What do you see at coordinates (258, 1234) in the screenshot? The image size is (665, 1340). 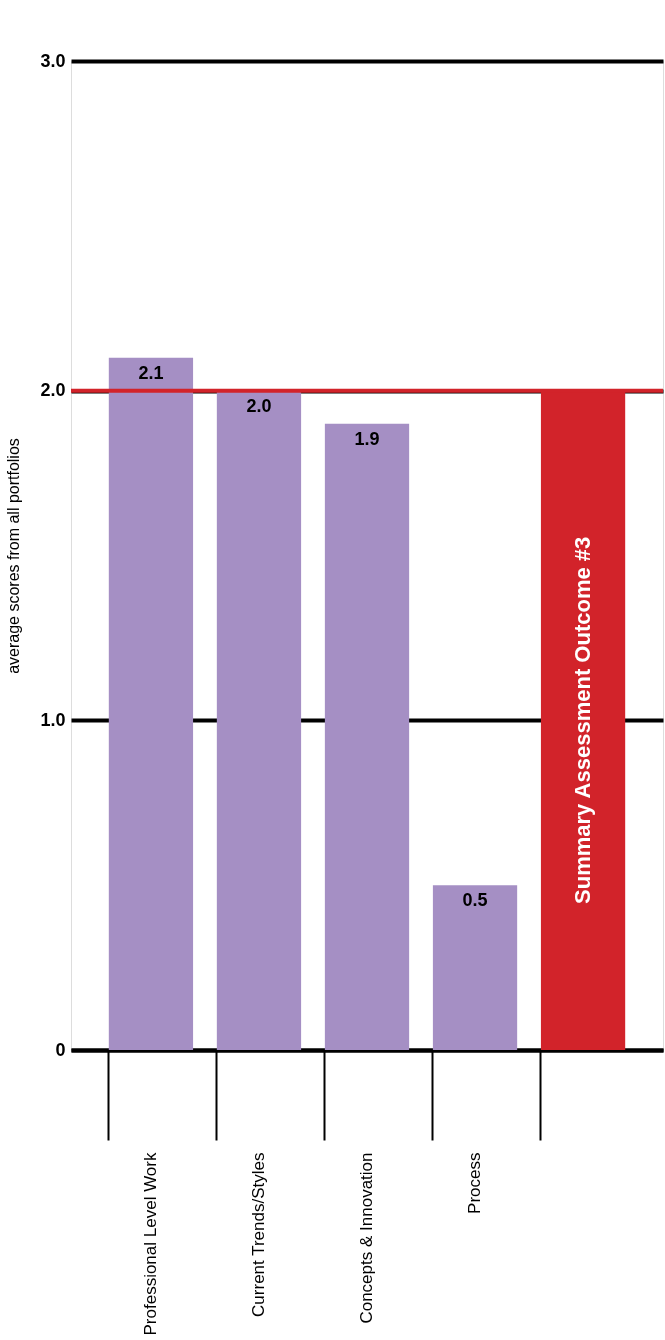 I see `x-tick-label: Current Trends/Styles` at bounding box center [258, 1234].